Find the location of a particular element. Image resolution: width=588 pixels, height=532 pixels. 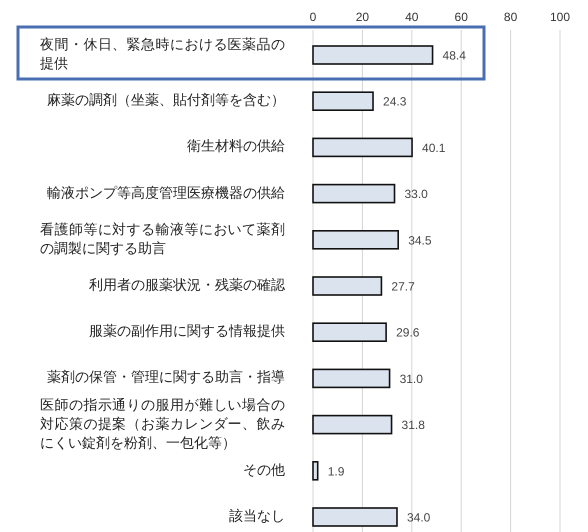

y-tick-label: その他 is located at coordinates (264, 470).